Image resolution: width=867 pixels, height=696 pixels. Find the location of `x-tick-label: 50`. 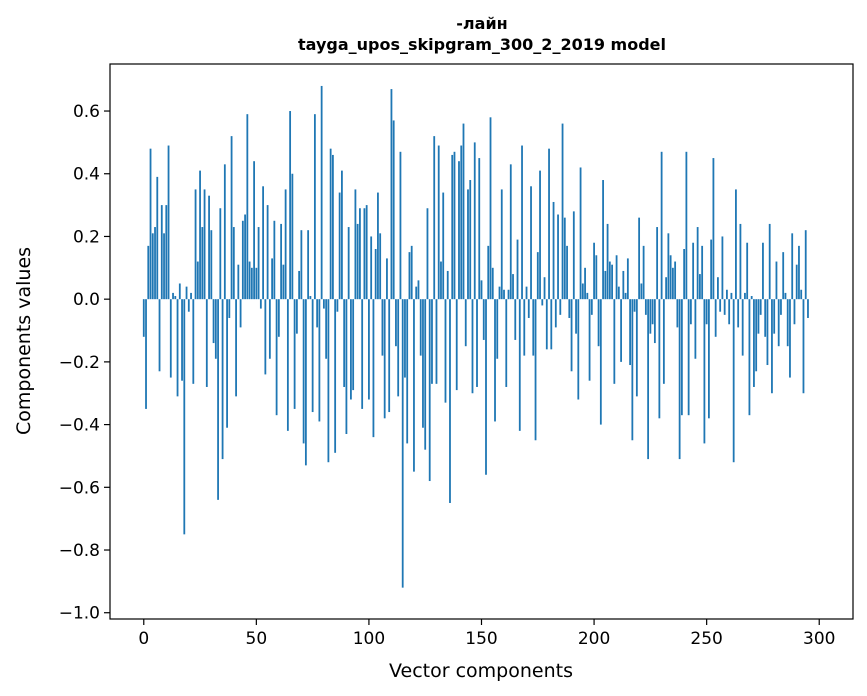

x-tick-label: 50 is located at coordinates (257, 639).